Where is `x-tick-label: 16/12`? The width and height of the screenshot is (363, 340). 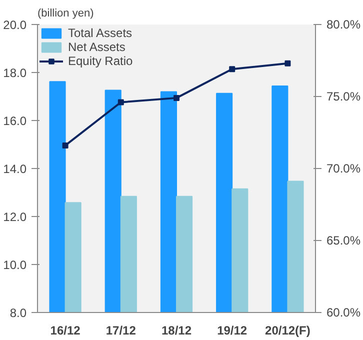
x-tick-label: 16/12 is located at coordinates (65, 331).